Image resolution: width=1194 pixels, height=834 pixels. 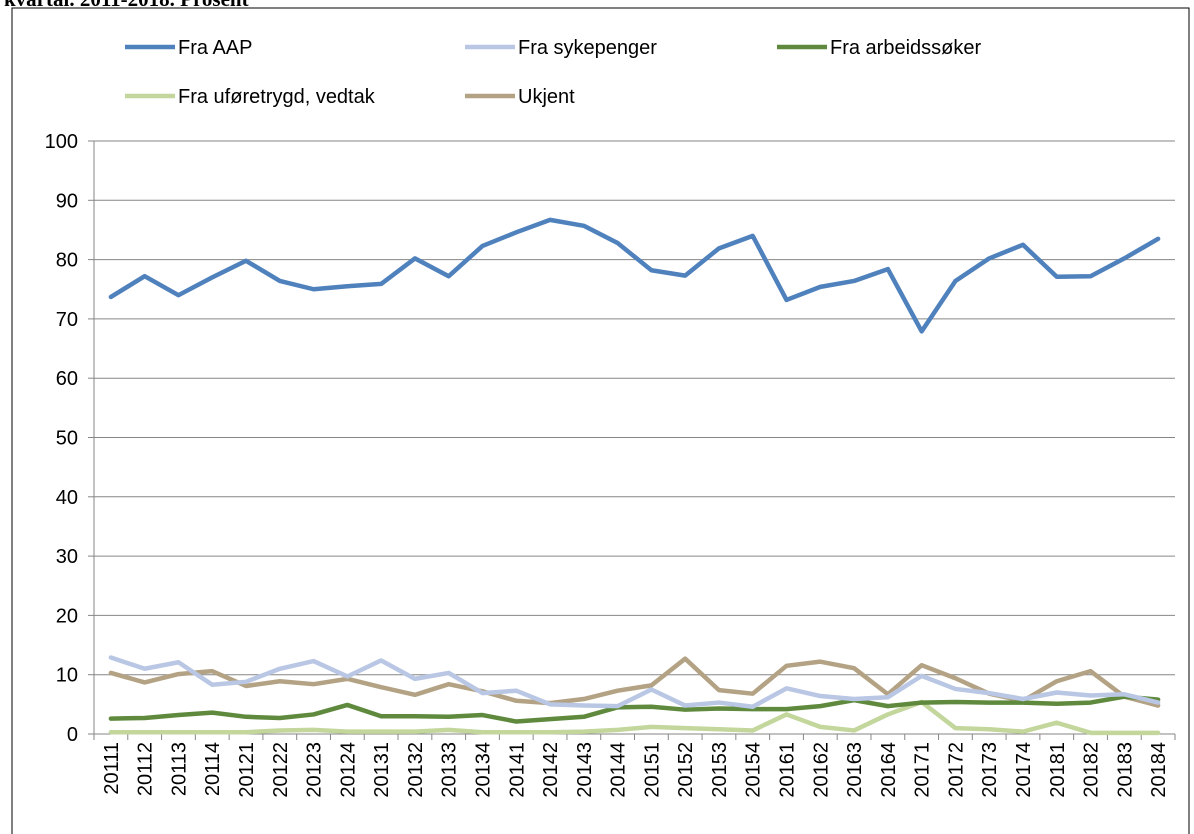 What do you see at coordinates (315, 770) in the screenshot?
I see `x-tick-label: 20123` at bounding box center [315, 770].